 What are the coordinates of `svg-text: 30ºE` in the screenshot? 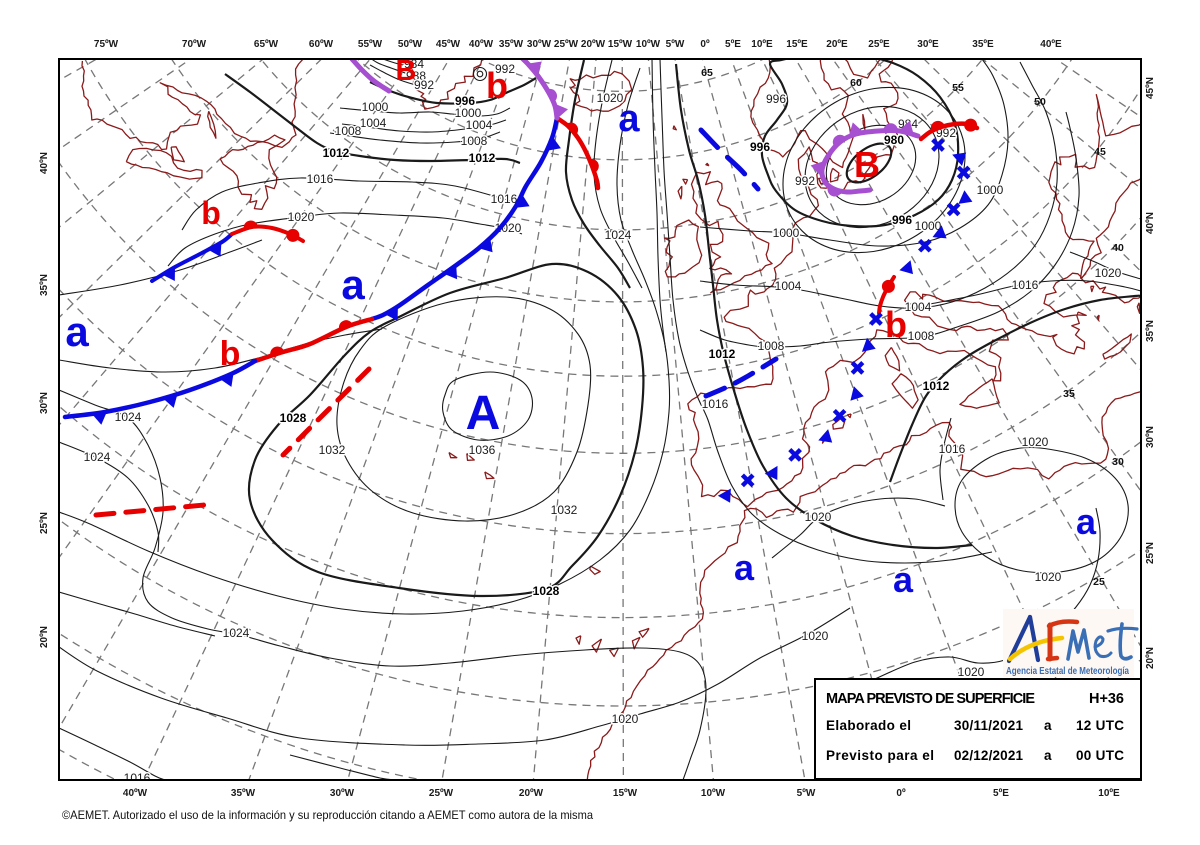 It's located at (928, 44).